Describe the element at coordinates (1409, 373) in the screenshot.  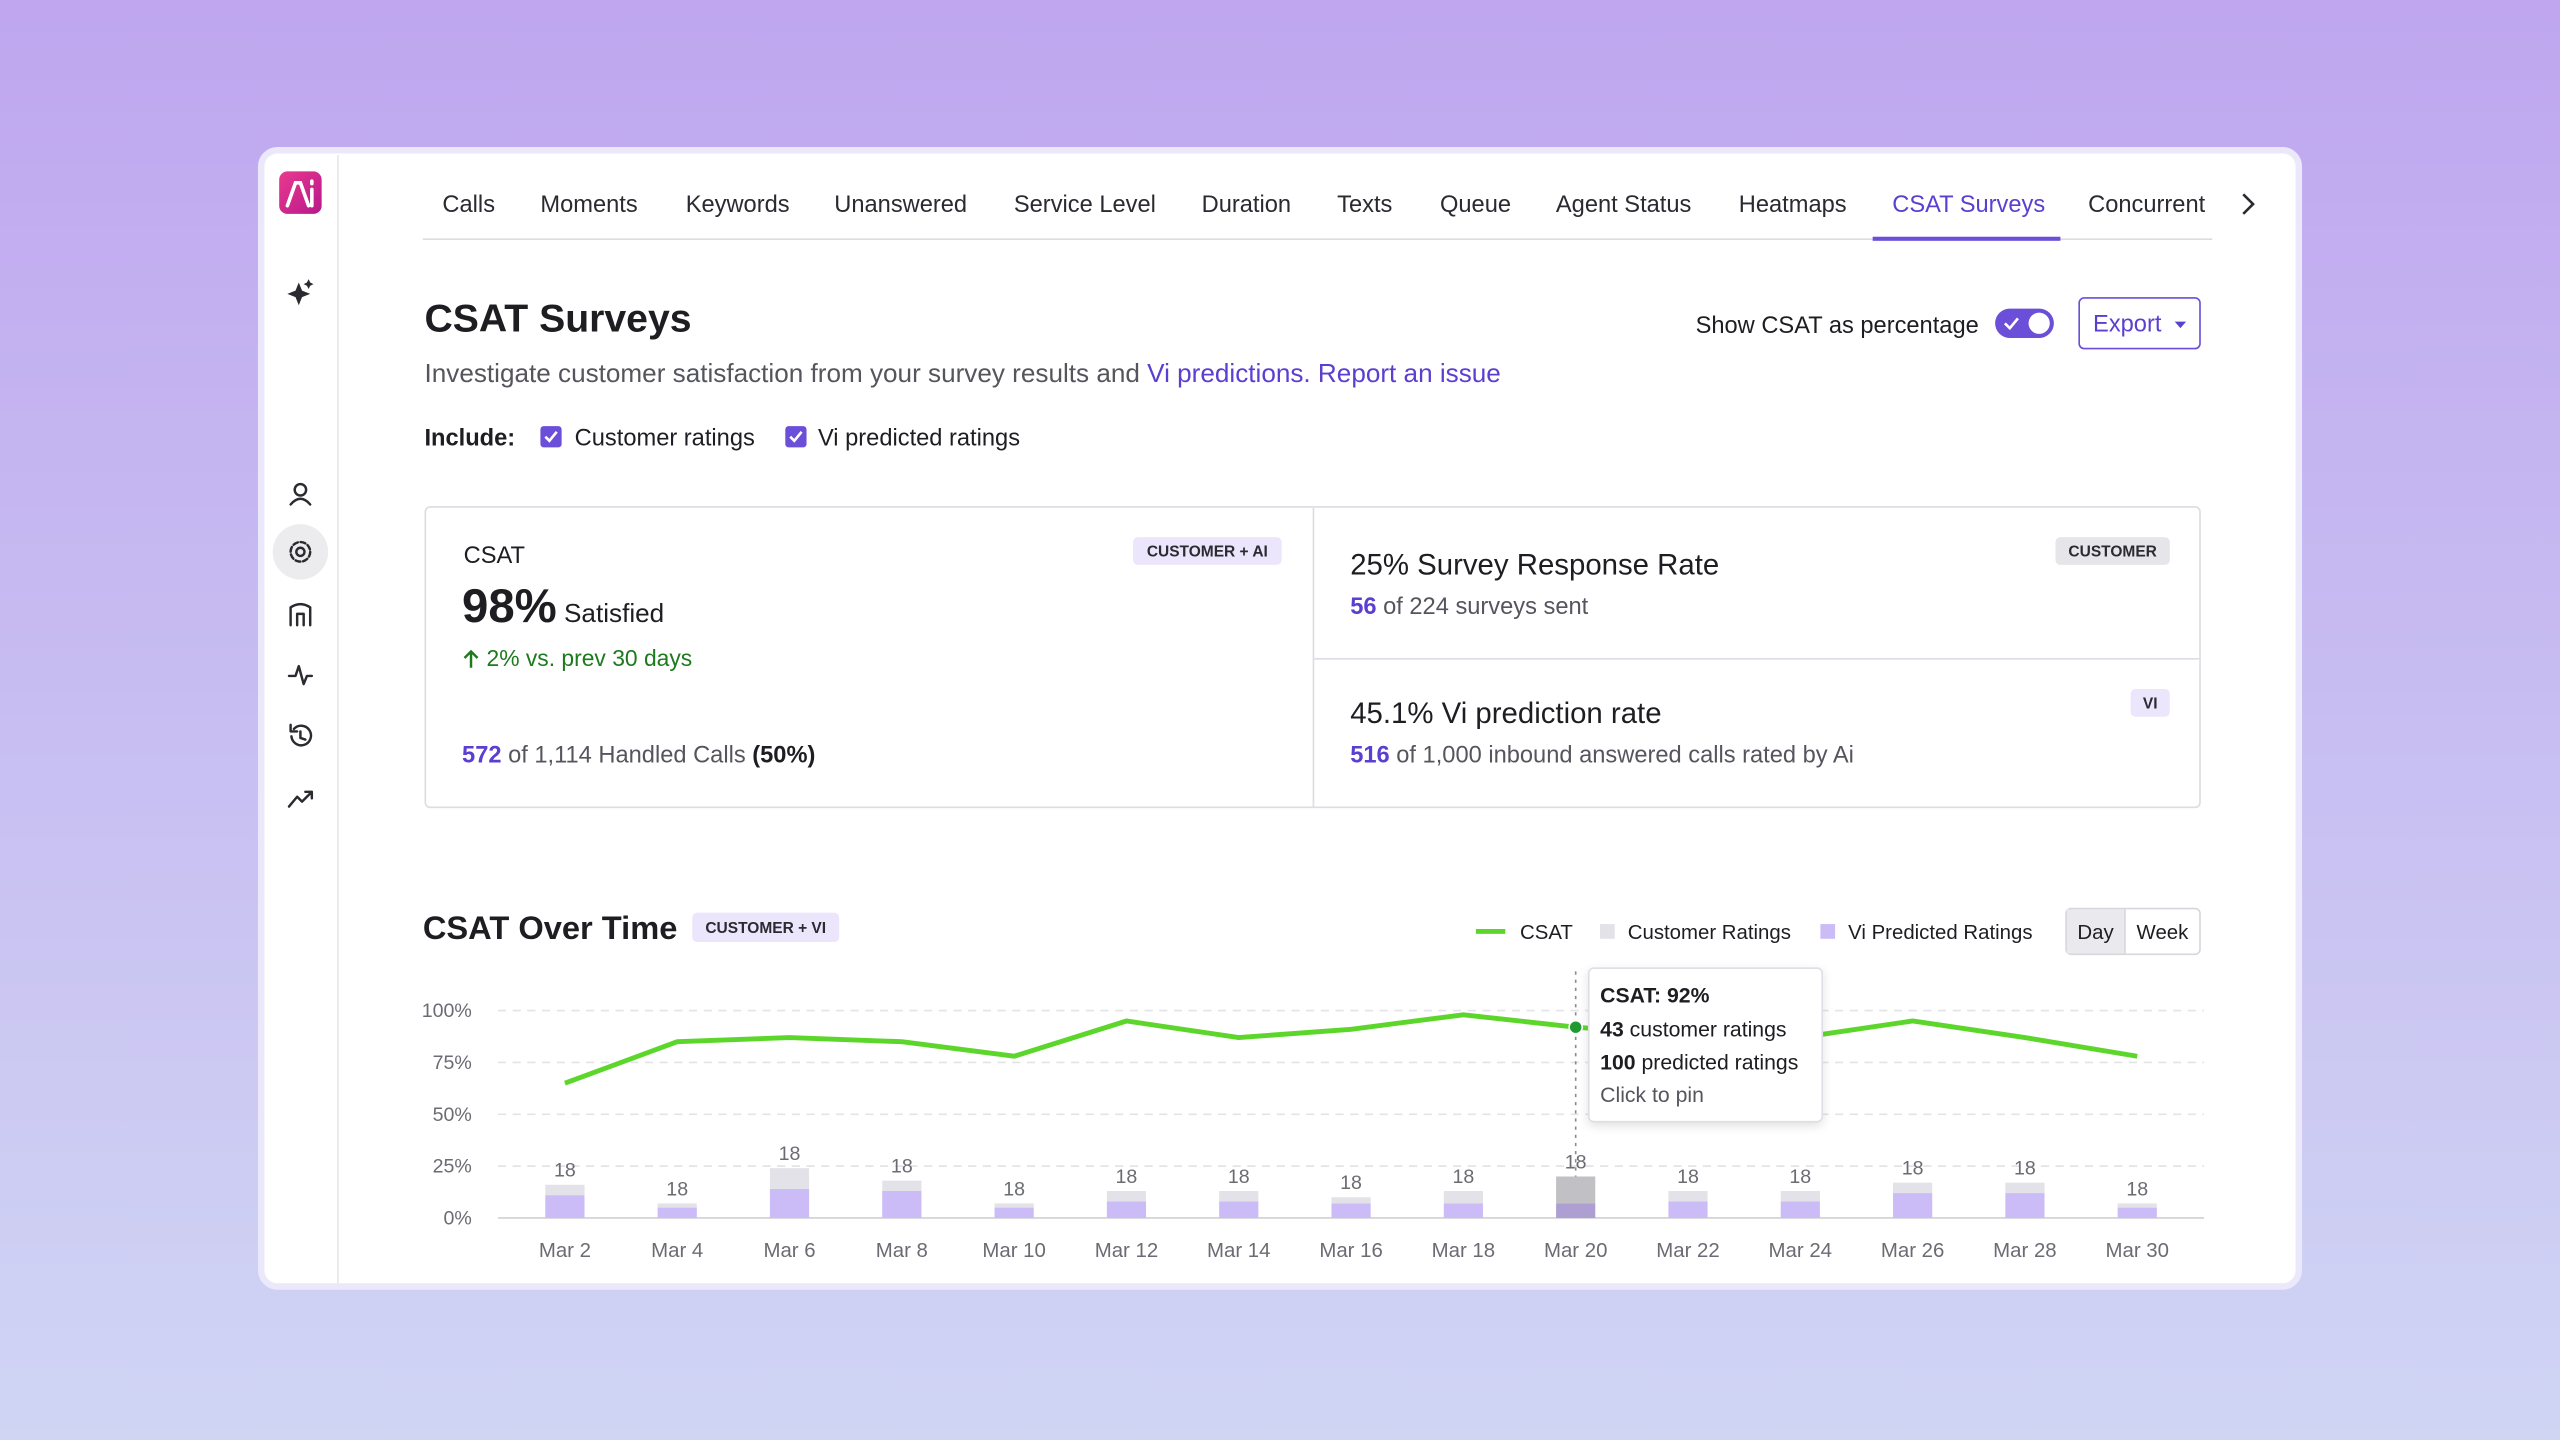
I see `link: Report an issue` at that location.